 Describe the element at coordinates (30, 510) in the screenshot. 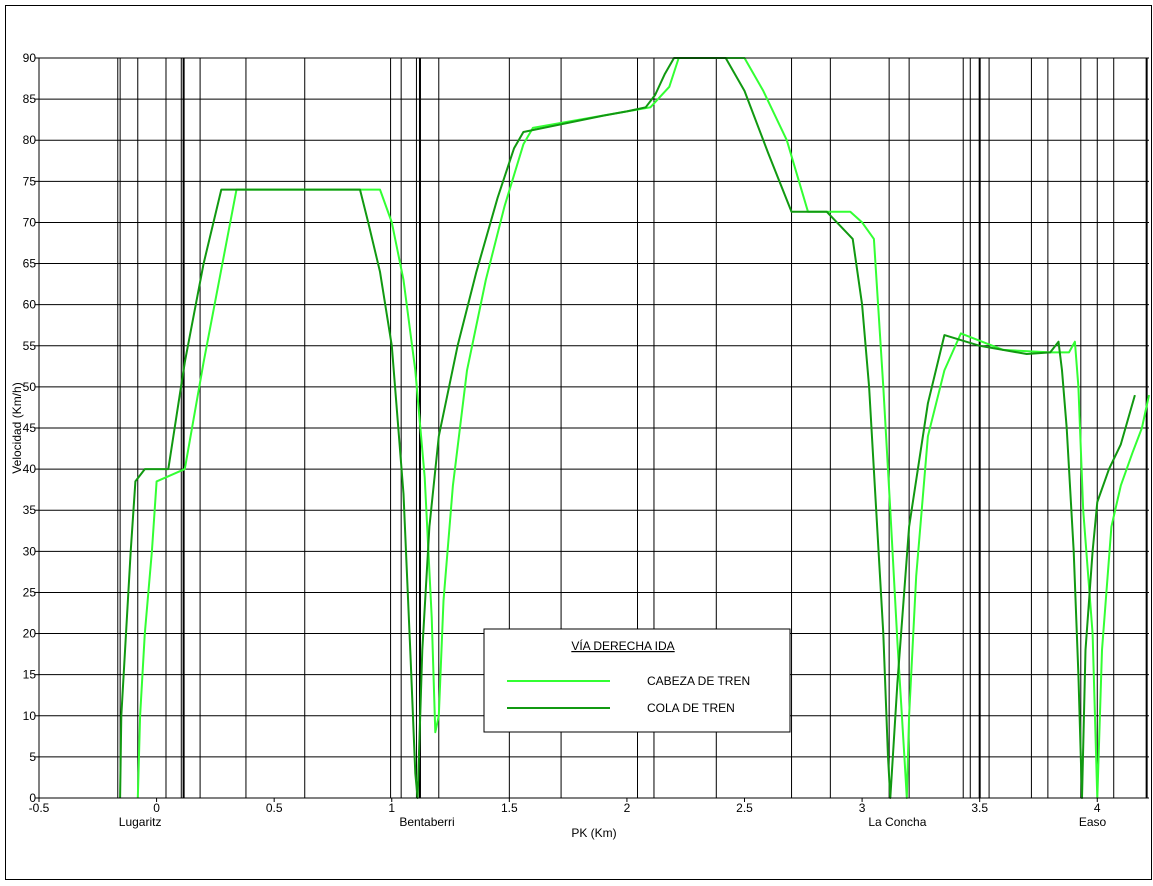

I see `y-tick-label: 35` at that location.